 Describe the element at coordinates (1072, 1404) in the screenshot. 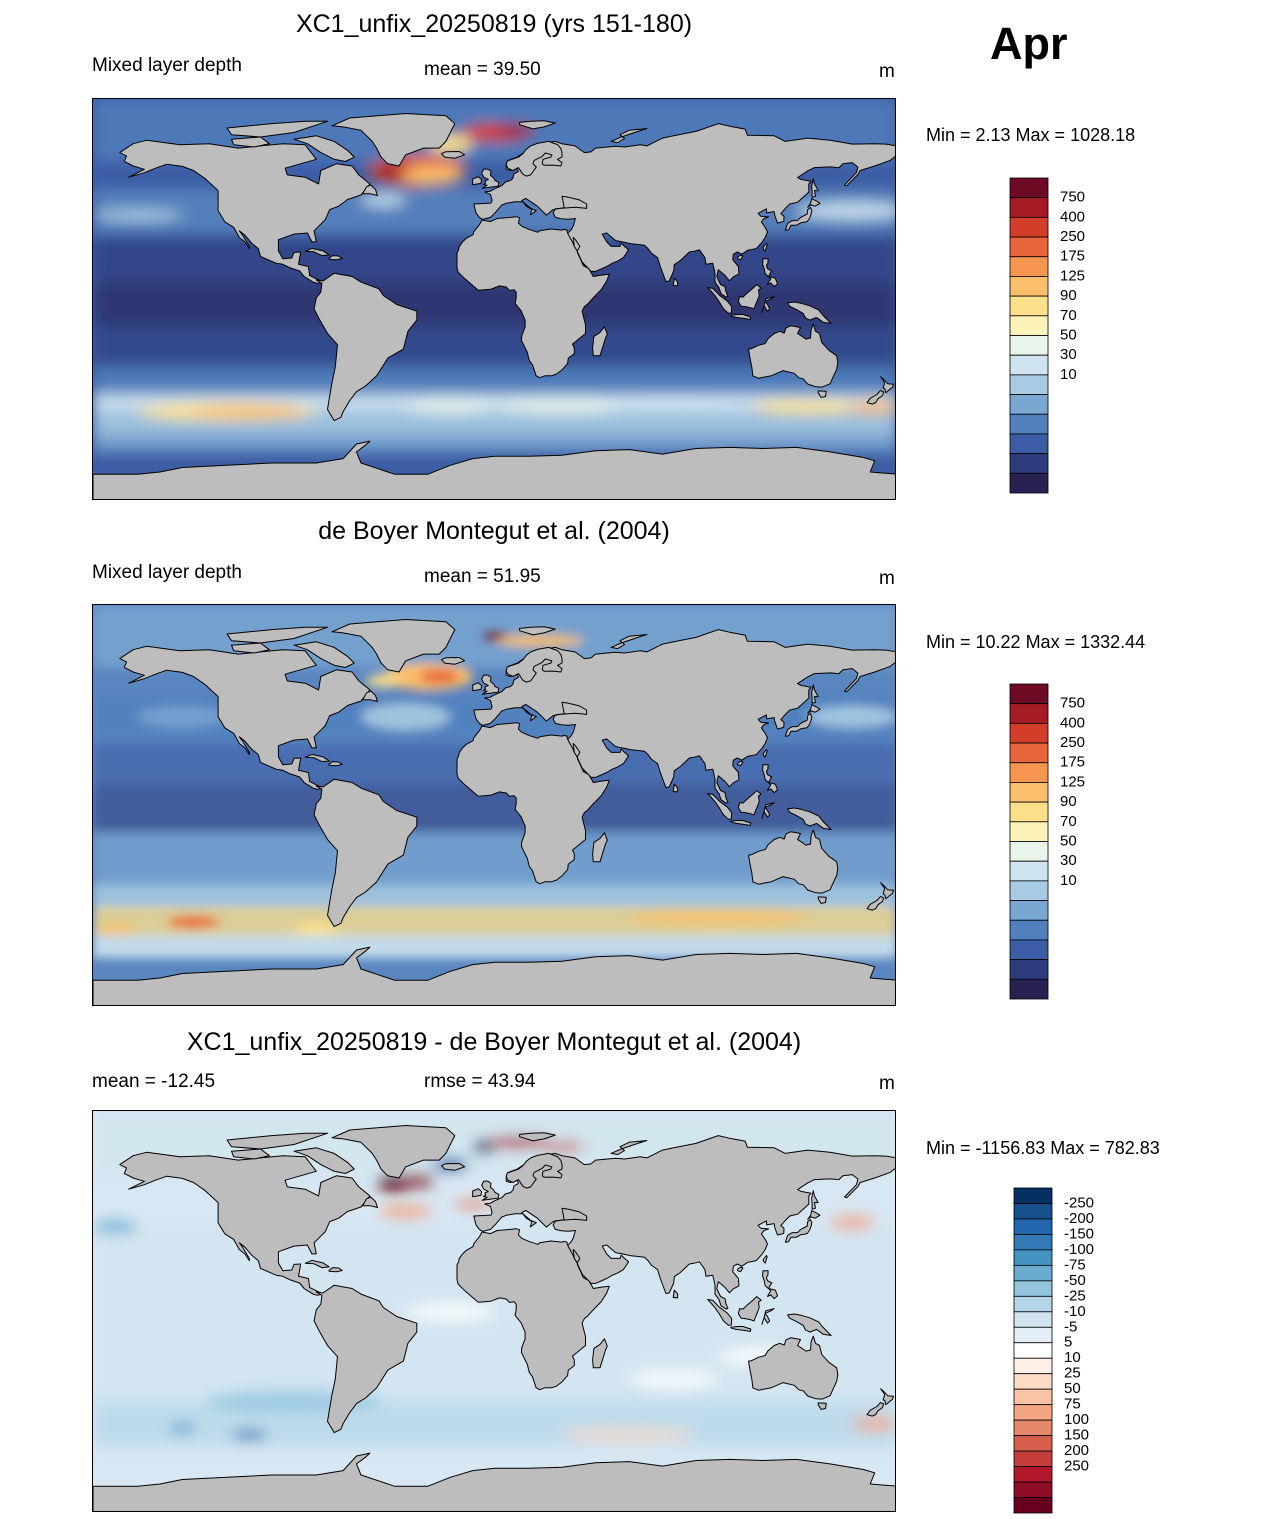

I see `diff-colorbar-tick-label: 75` at that location.